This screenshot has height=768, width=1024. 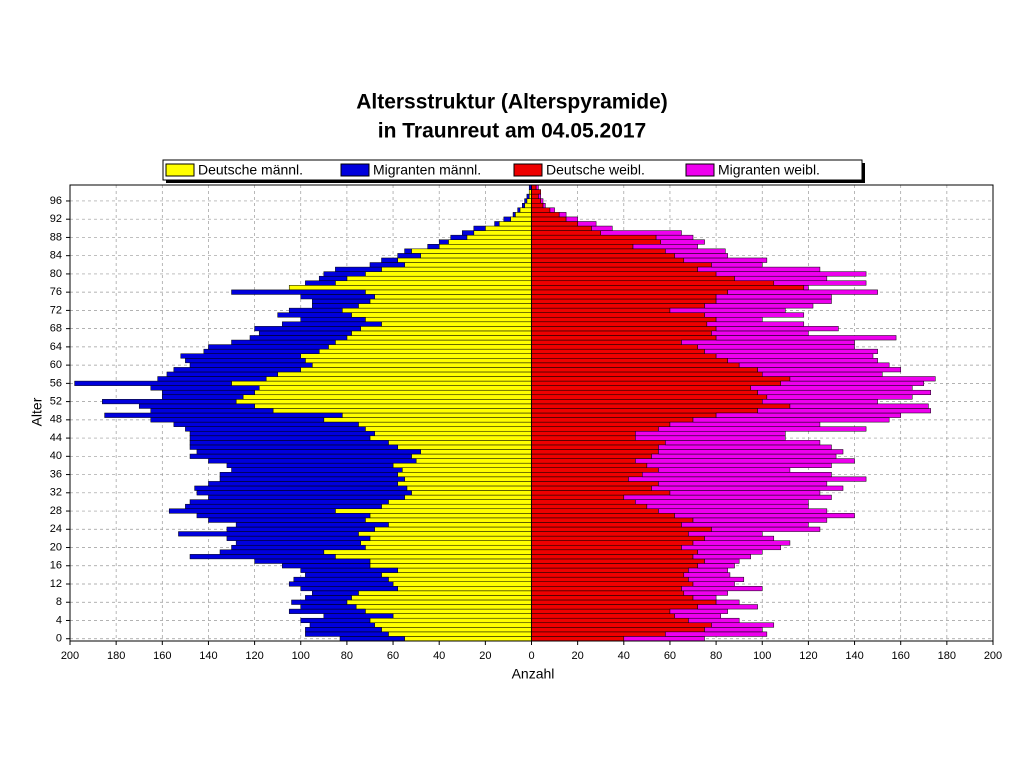 I want to click on x-tick-label: 20, so click(x=485, y=656).